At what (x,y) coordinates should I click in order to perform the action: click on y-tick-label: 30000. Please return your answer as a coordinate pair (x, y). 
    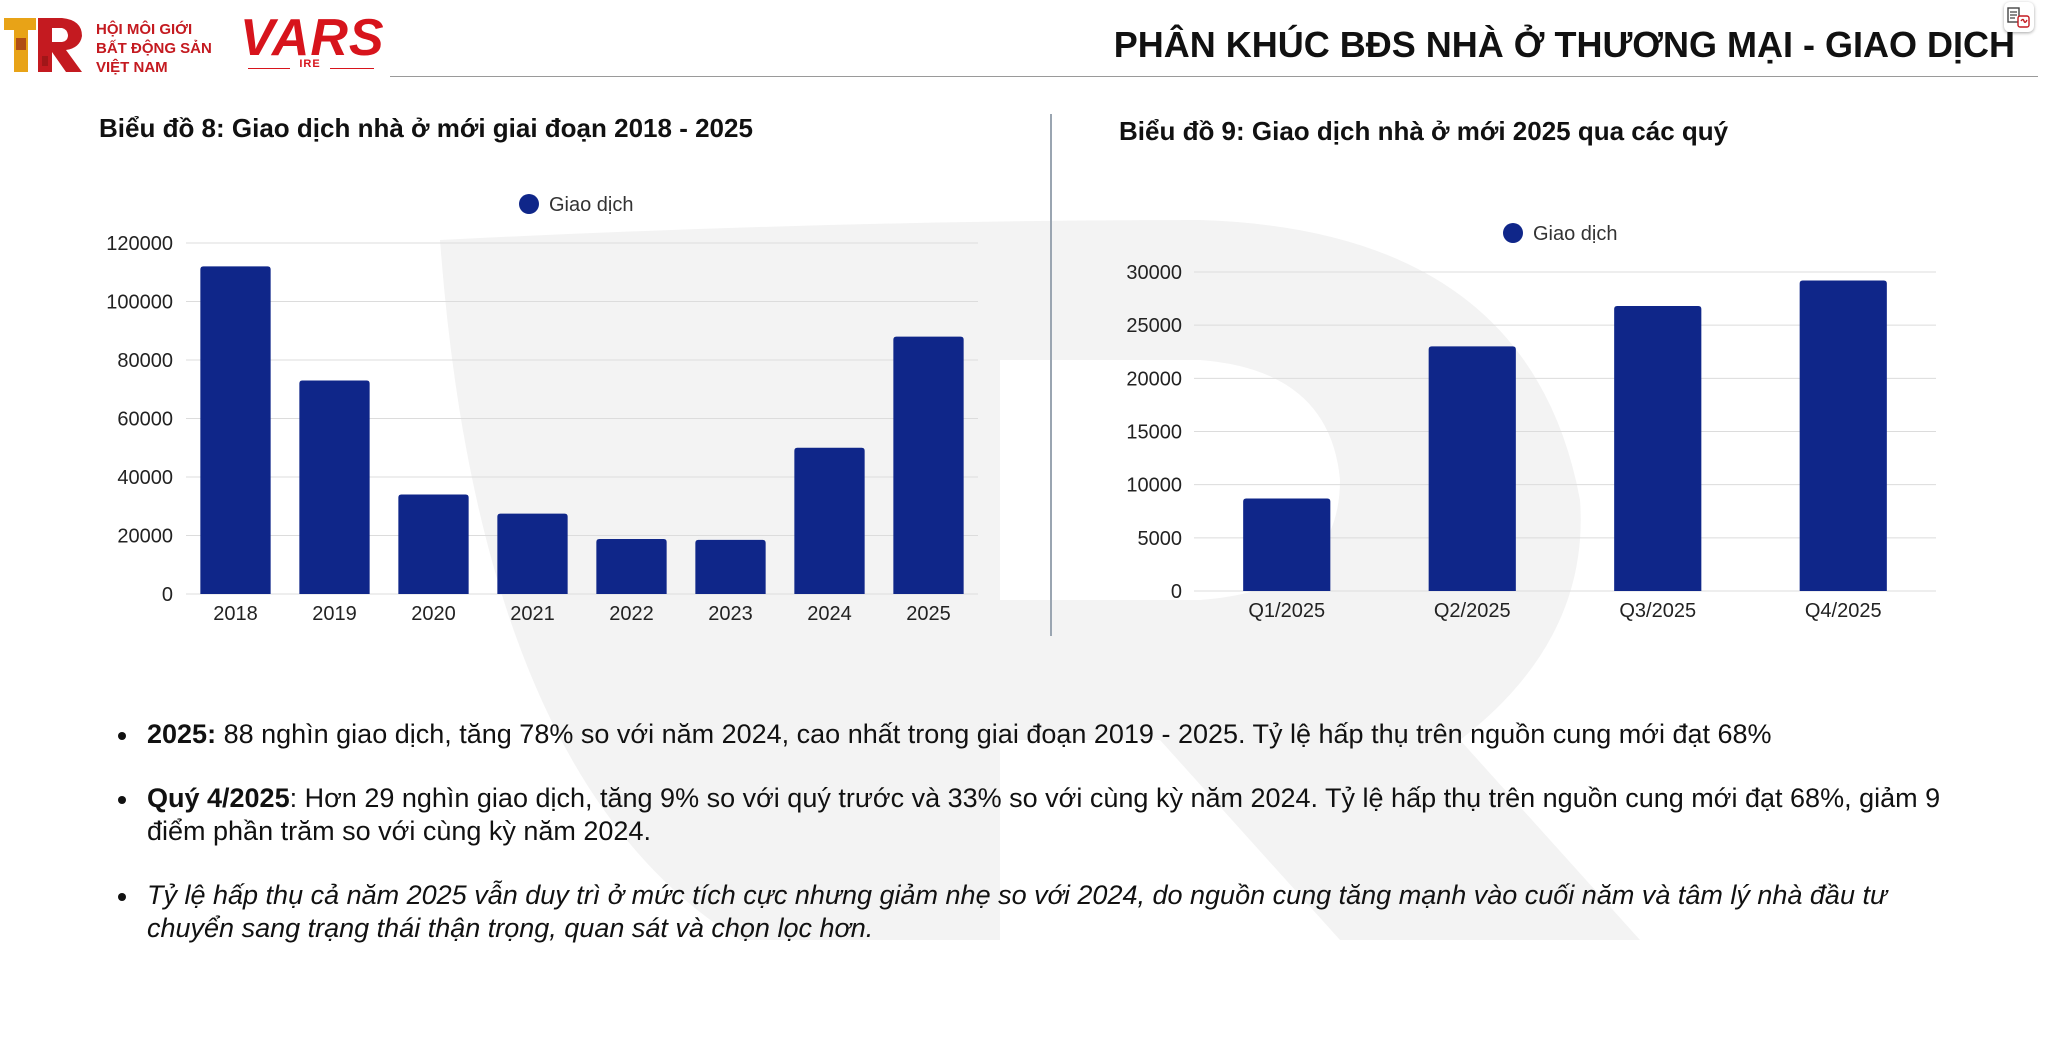
    Looking at the image, I should click on (1154, 273).